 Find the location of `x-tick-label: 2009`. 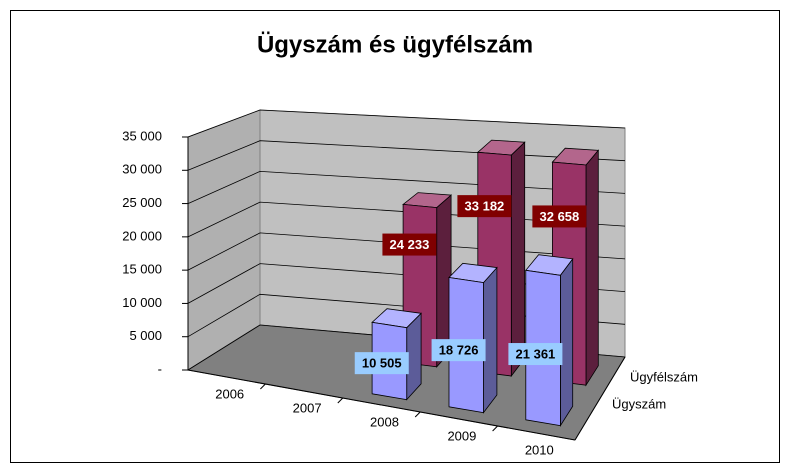

x-tick-label: 2009 is located at coordinates (461, 435).